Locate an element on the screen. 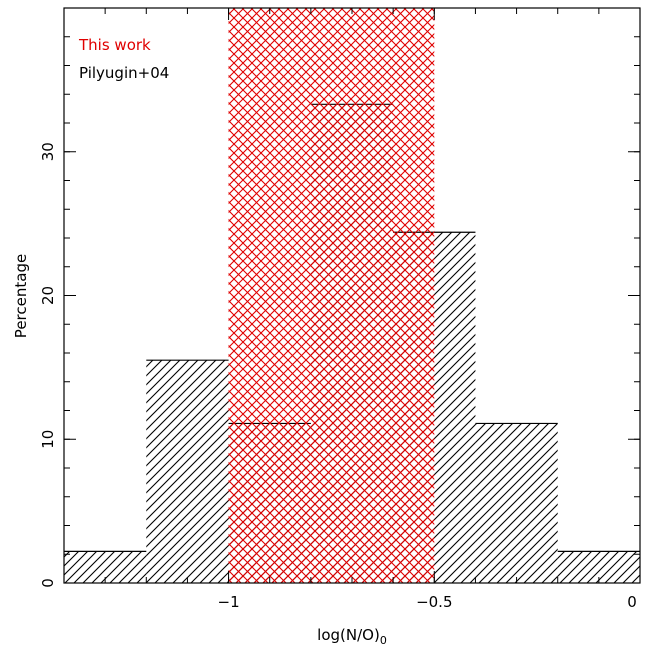  legend-entry-pilyugin04: Pilyugin+04 is located at coordinates (124, 73).